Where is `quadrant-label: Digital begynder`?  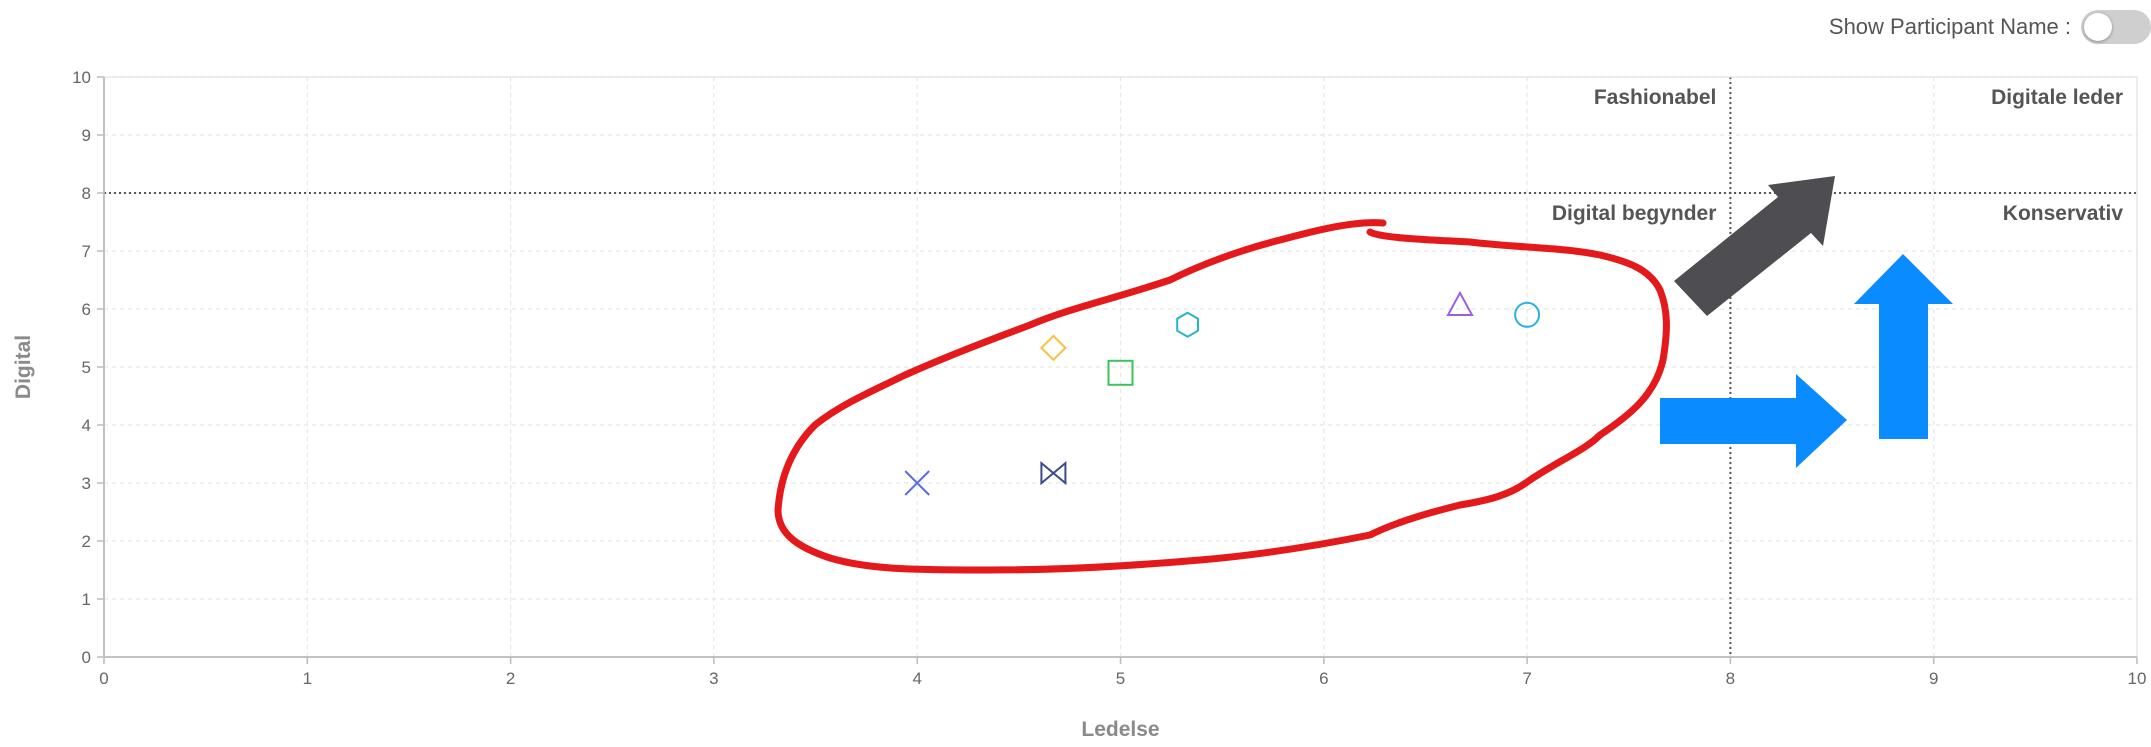 quadrant-label: Digital begynder is located at coordinates (1634, 213).